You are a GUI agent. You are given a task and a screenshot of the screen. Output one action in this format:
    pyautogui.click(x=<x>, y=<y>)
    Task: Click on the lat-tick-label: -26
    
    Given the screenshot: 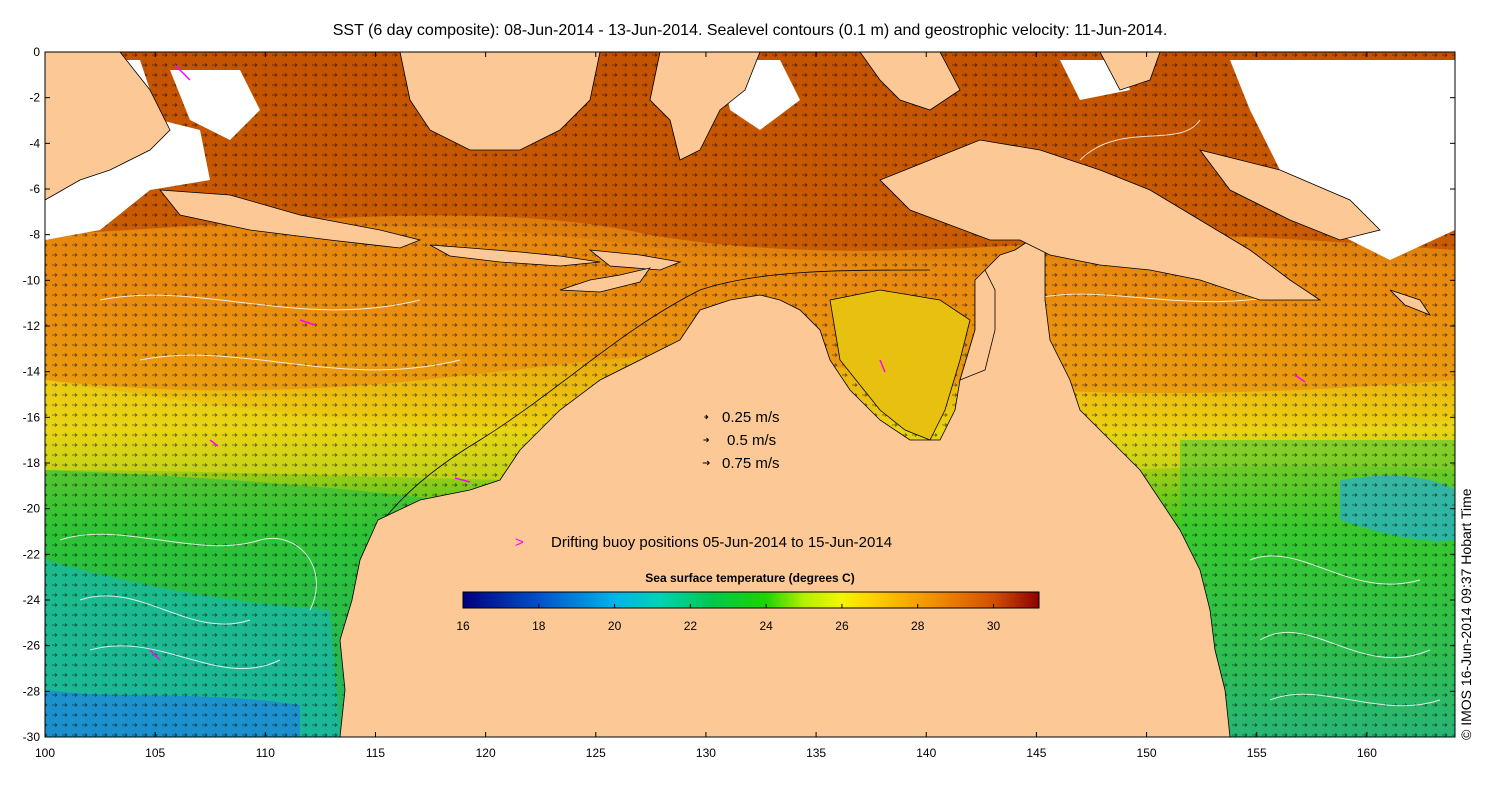 What is the action you would take?
    pyautogui.click(x=32, y=646)
    